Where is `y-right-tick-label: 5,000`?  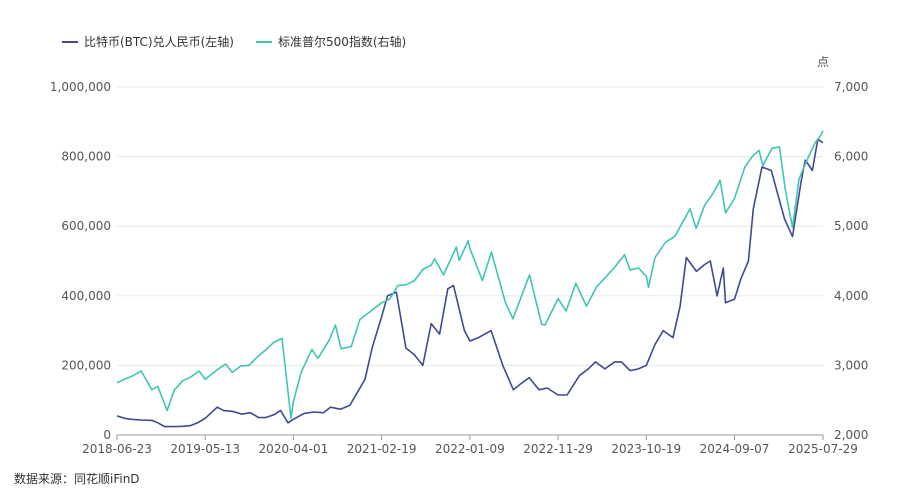 y-right-tick-label: 5,000 is located at coordinates (851, 226).